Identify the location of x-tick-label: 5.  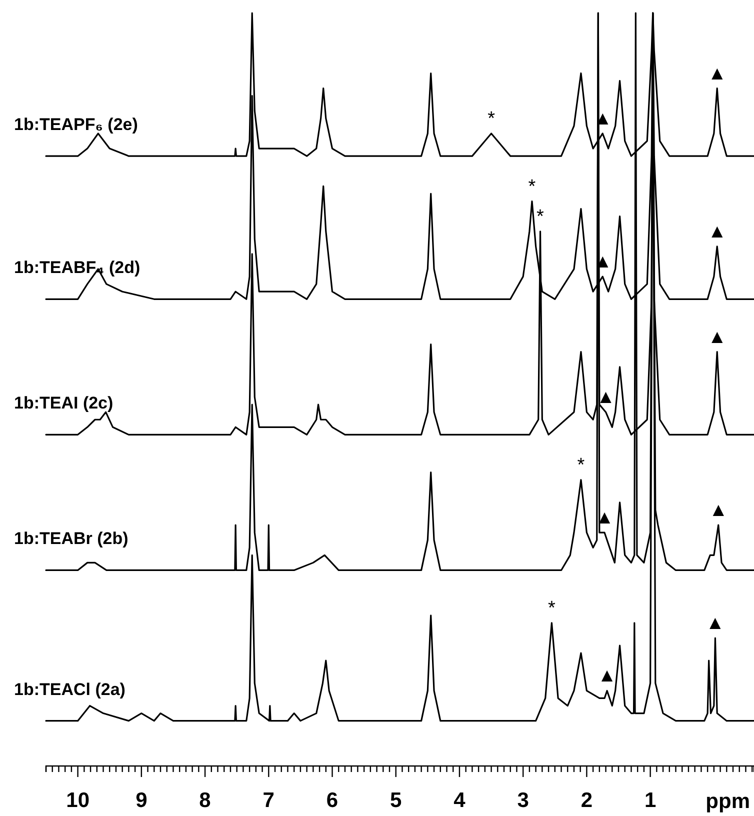
(396, 800).